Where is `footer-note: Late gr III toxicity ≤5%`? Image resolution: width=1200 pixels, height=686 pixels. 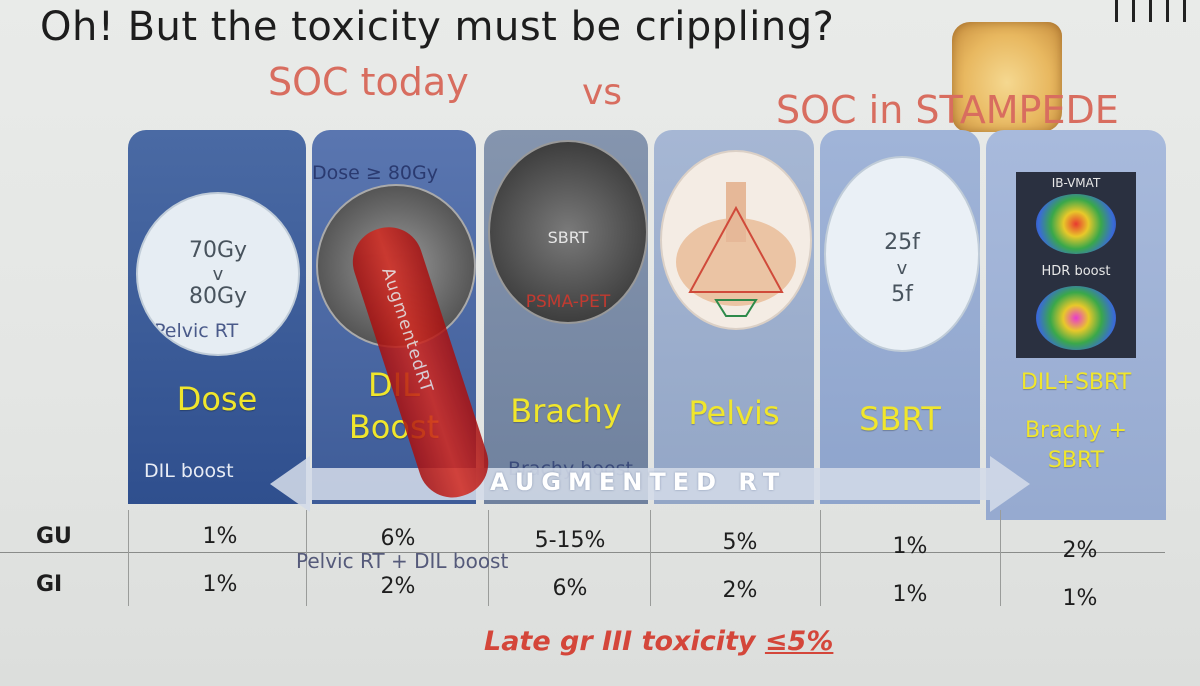 footer-note: Late gr III toxicity ≤5% is located at coordinates (658, 641).